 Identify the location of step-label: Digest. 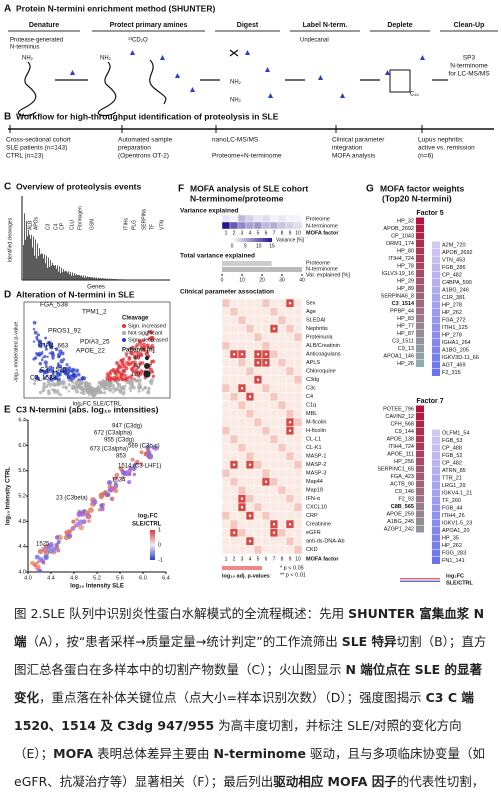
(248, 25).